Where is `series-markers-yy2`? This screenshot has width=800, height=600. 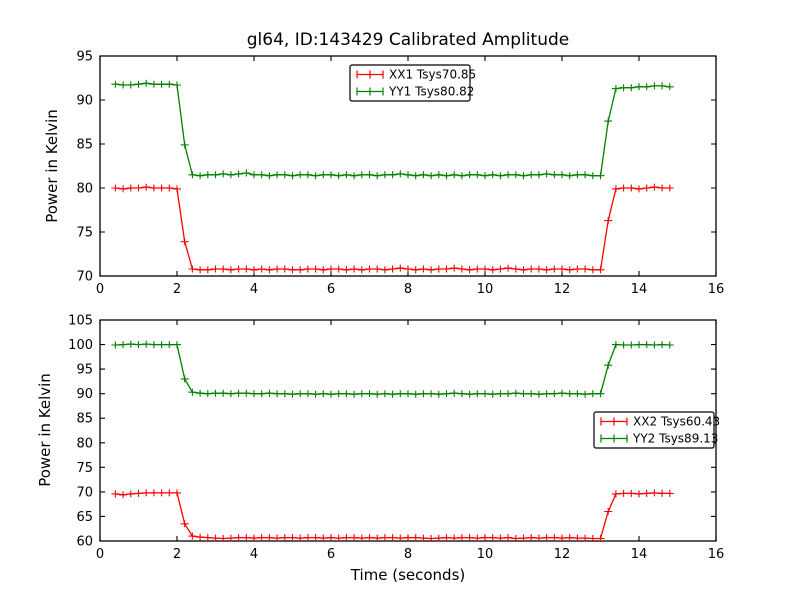 series-markers-yy2 is located at coordinates (392, 369).